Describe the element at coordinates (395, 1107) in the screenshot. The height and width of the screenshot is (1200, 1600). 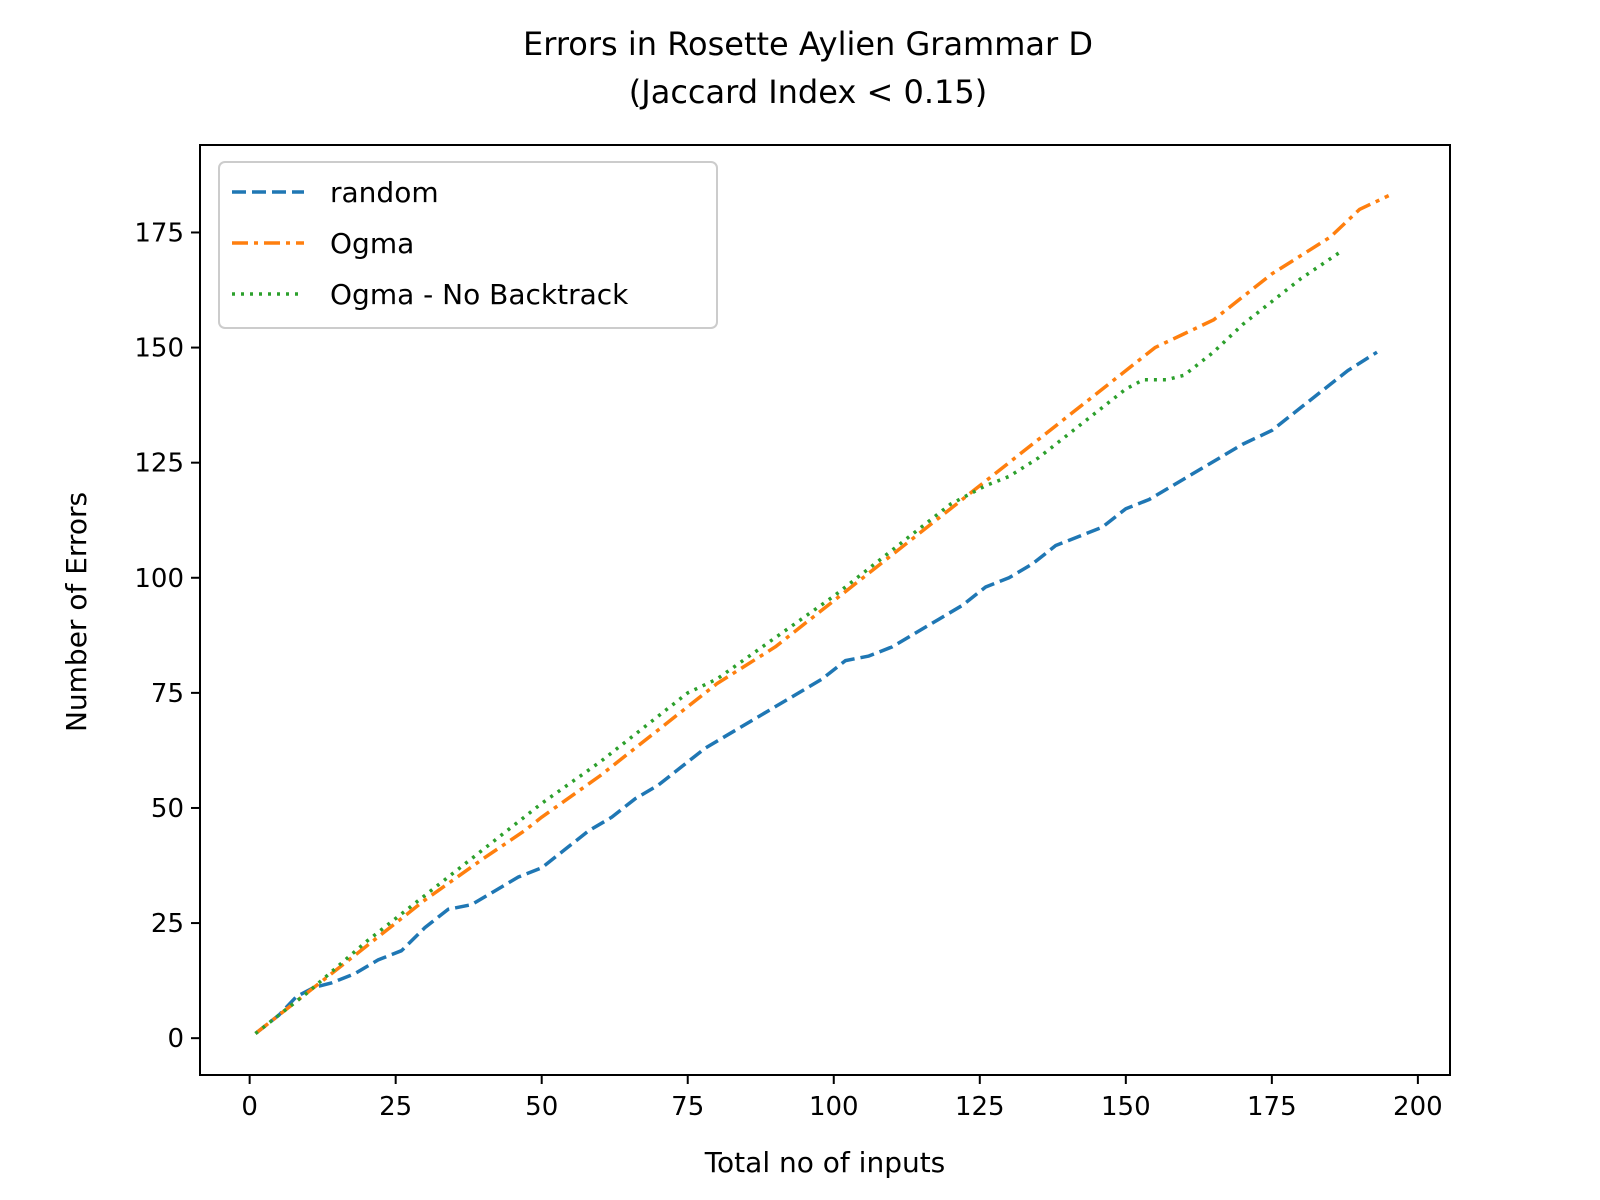
I see `x-tick-label: 25` at that location.